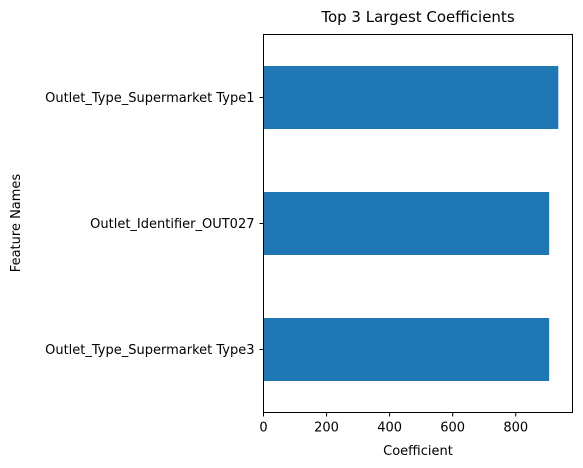  What do you see at coordinates (418, 451) in the screenshot?
I see `x-axis-label: Coefficient` at bounding box center [418, 451].